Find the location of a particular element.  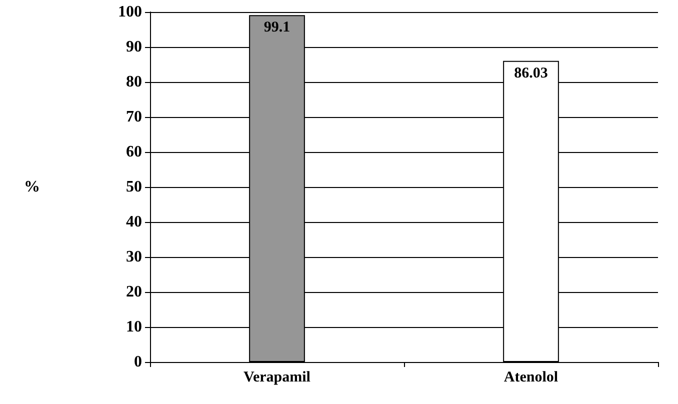

y-tick-label: 30 is located at coordinates (134, 257).